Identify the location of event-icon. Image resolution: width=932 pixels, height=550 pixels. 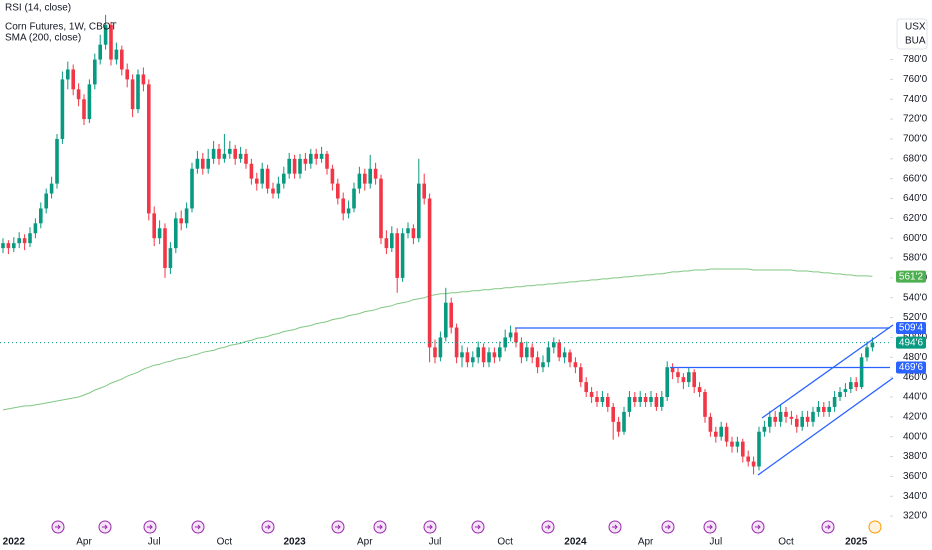
(875, 527).